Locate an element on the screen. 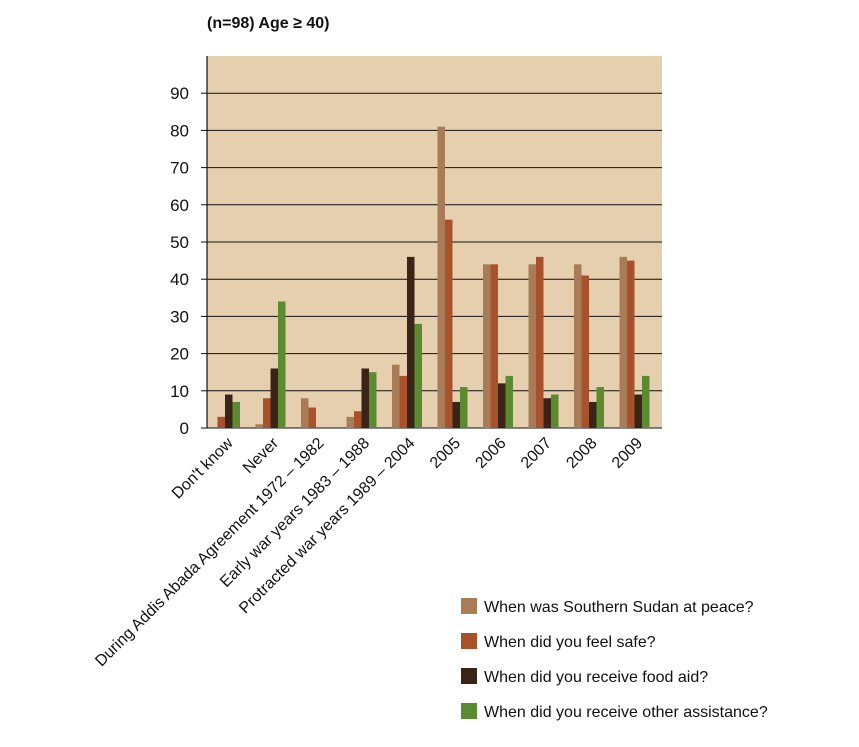  y-tick-labels: 0 10 20 30 40 50 60 70 80 90 is located at coordinates (179, 261).